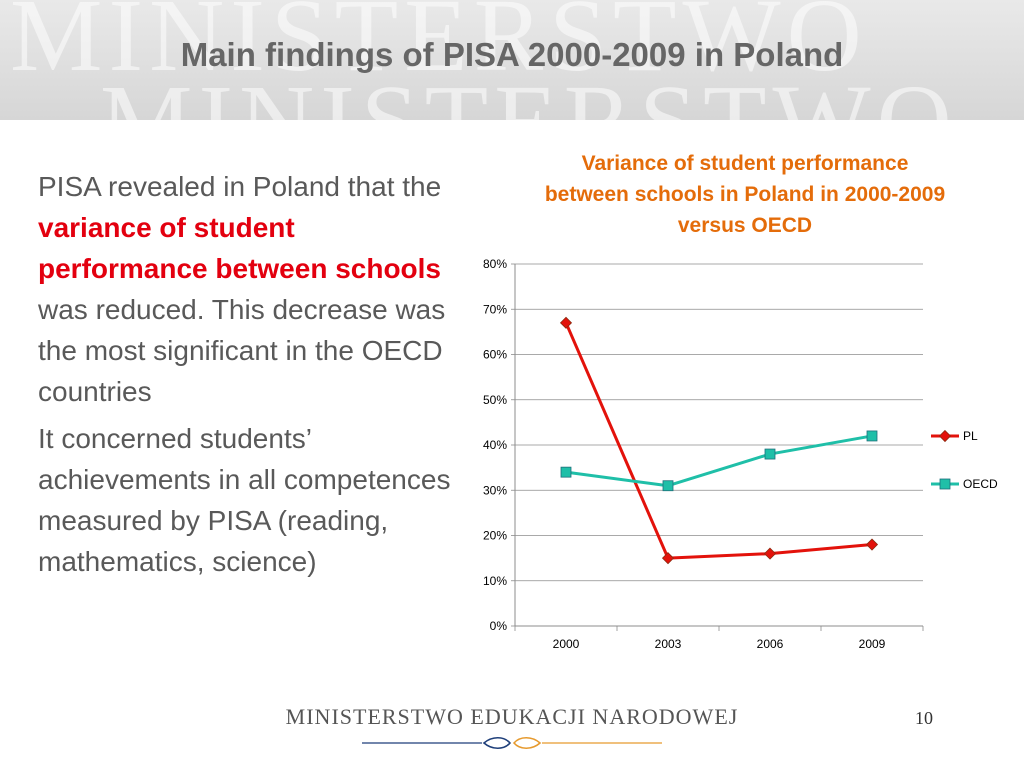 The image size is (1024, 768). I want to click on x-tick-label: 2009, so click(872, 644).